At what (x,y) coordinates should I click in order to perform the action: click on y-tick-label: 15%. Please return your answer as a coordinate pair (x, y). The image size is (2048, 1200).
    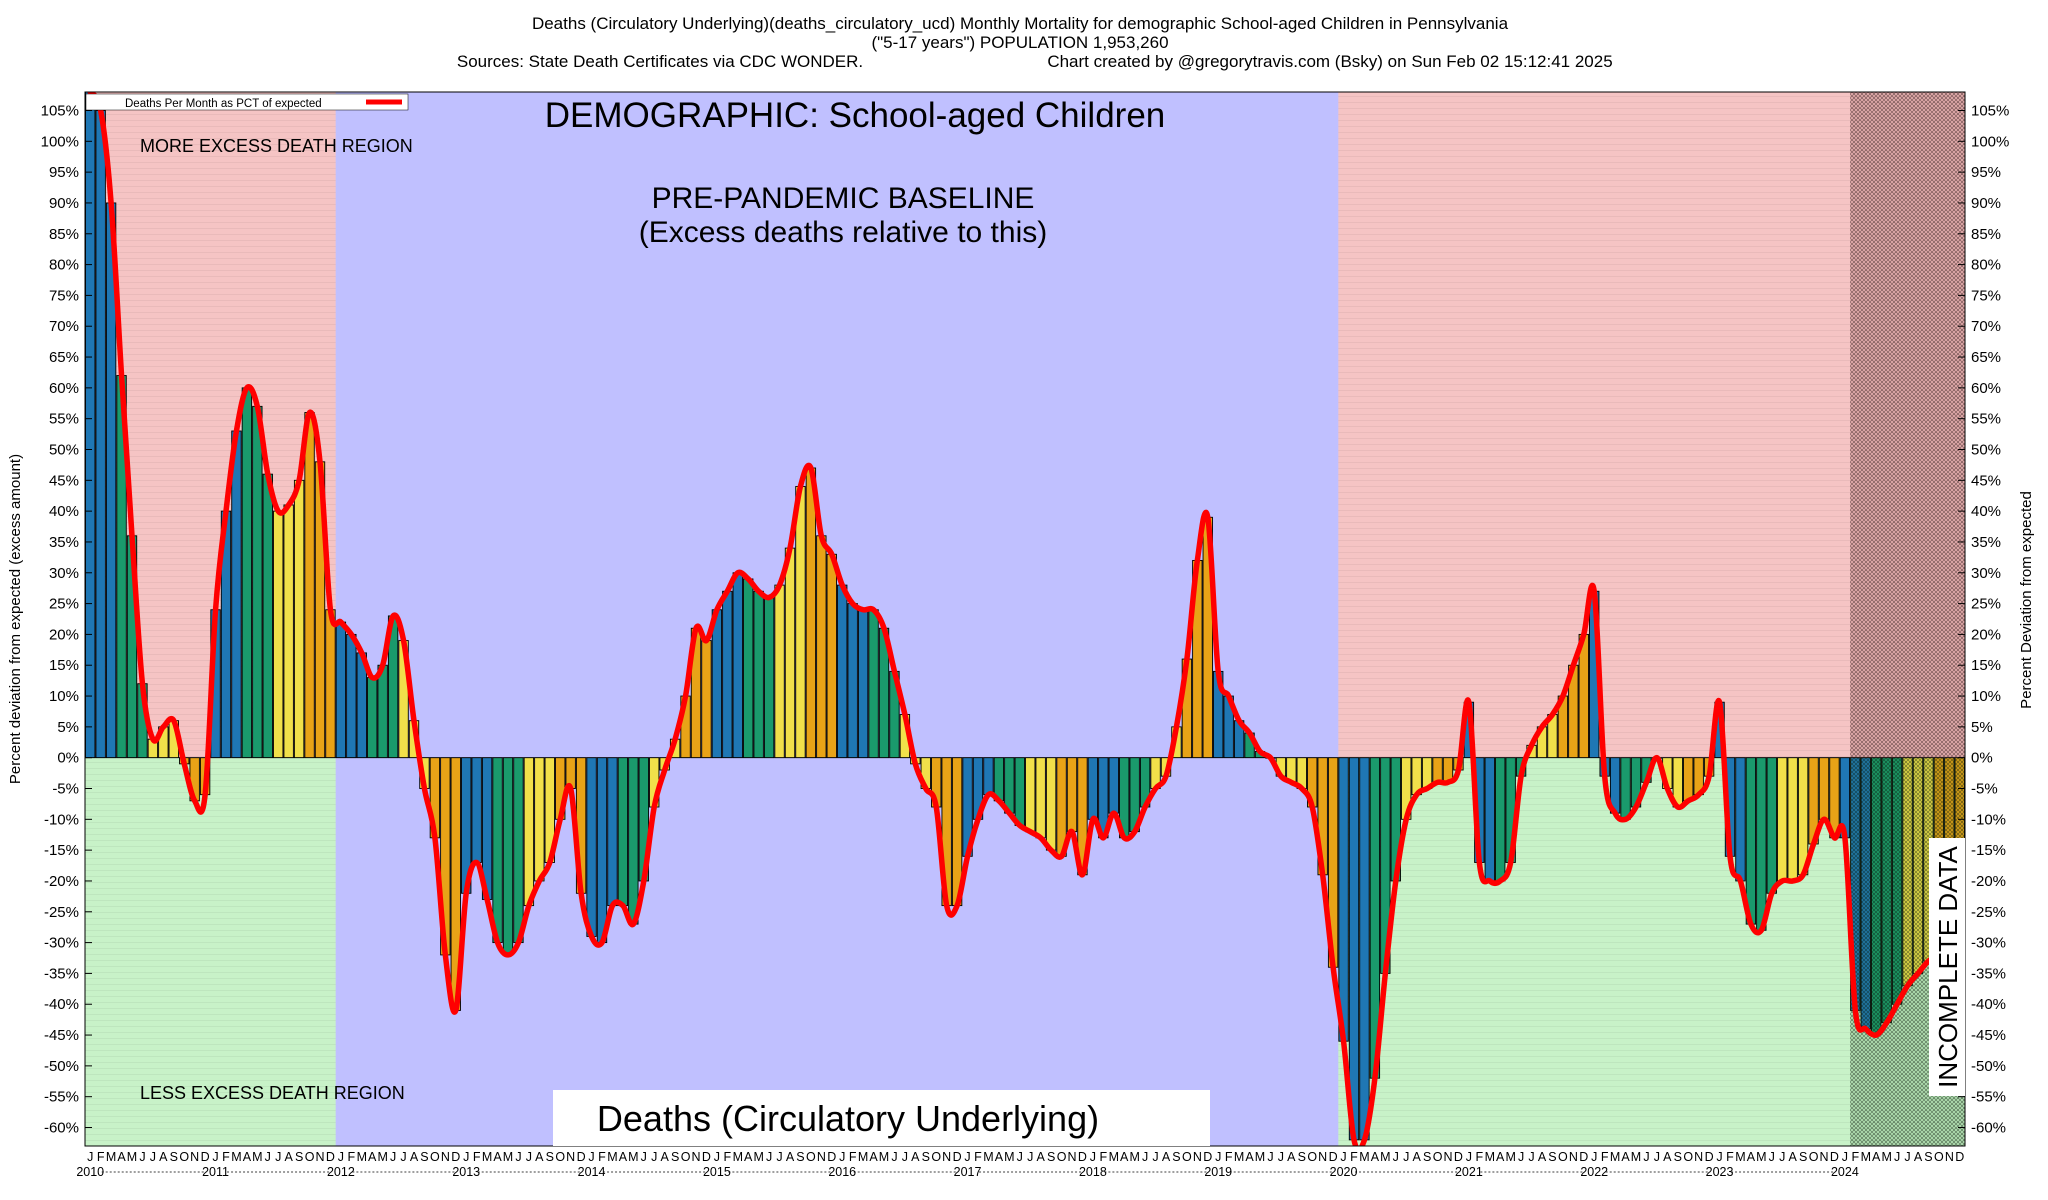
    Looking at the image, I should click on (64, 665).